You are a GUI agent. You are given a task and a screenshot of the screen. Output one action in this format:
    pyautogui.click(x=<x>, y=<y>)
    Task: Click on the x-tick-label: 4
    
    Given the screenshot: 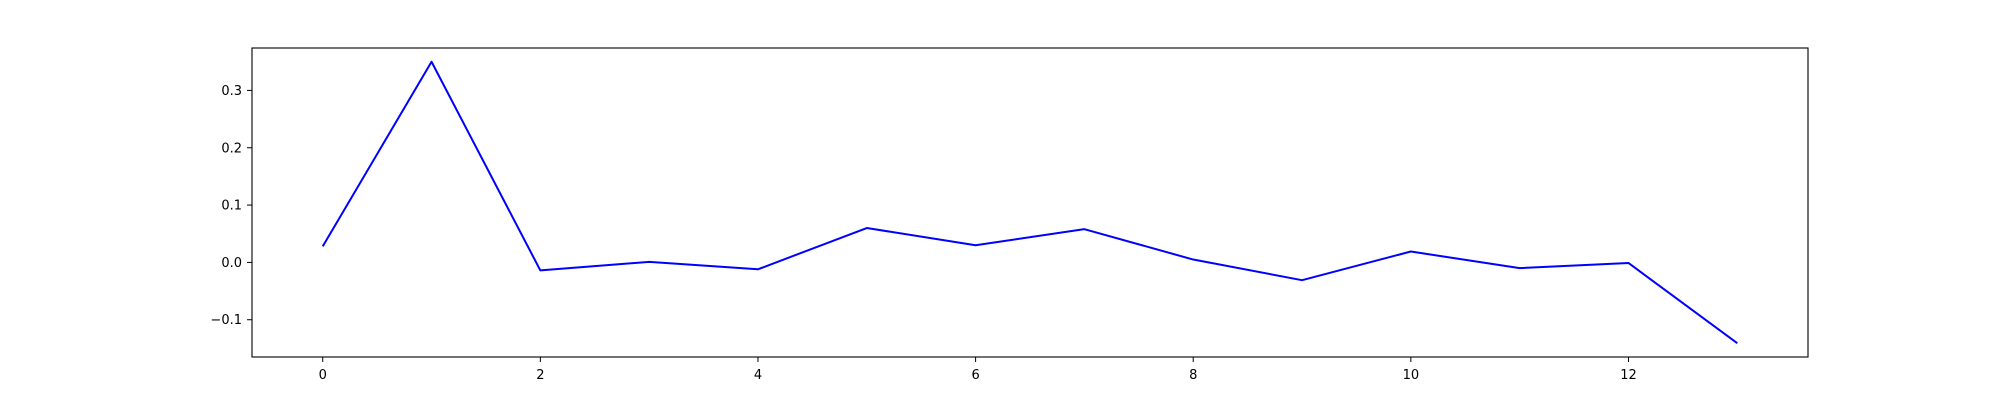 What is the action you would take?
    pyautogui.click(x=758, y=375)
    